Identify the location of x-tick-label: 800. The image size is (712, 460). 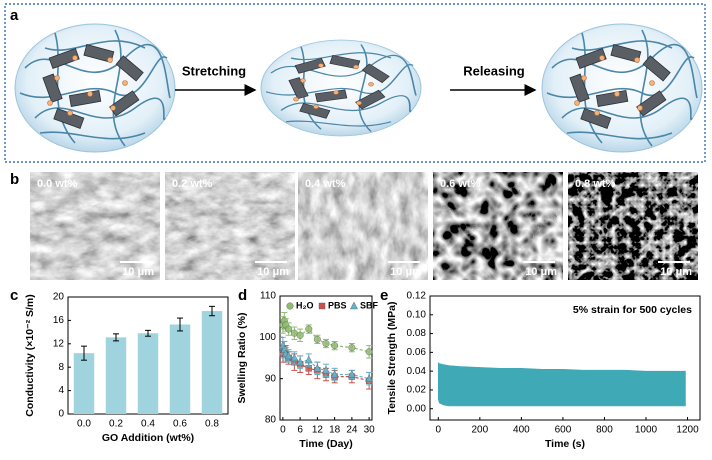
(604, 430).